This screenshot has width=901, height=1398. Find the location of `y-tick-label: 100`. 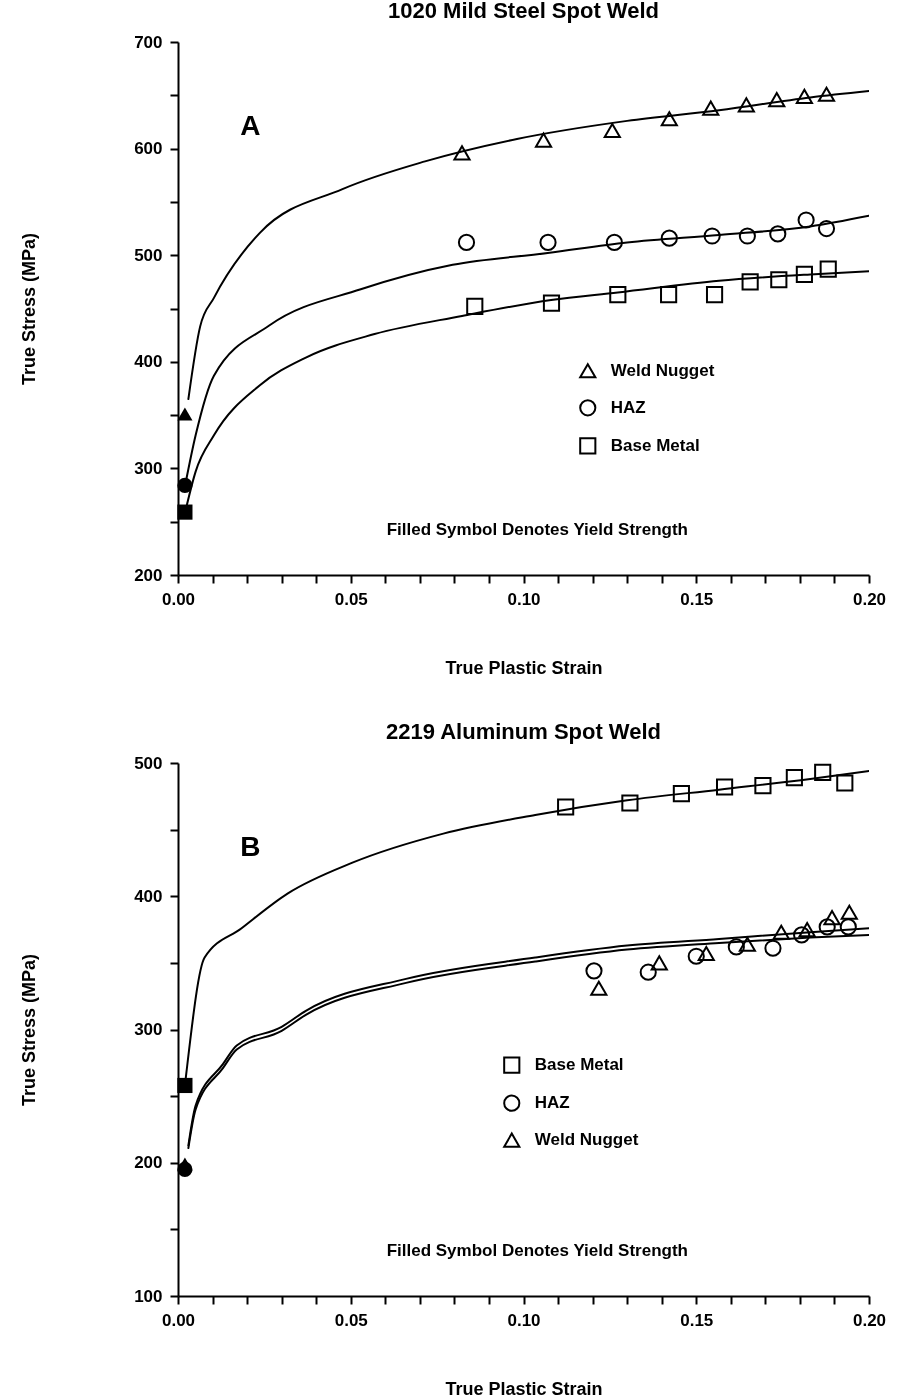

y-tick-label: 100 is located at coordinates (148, 1296).